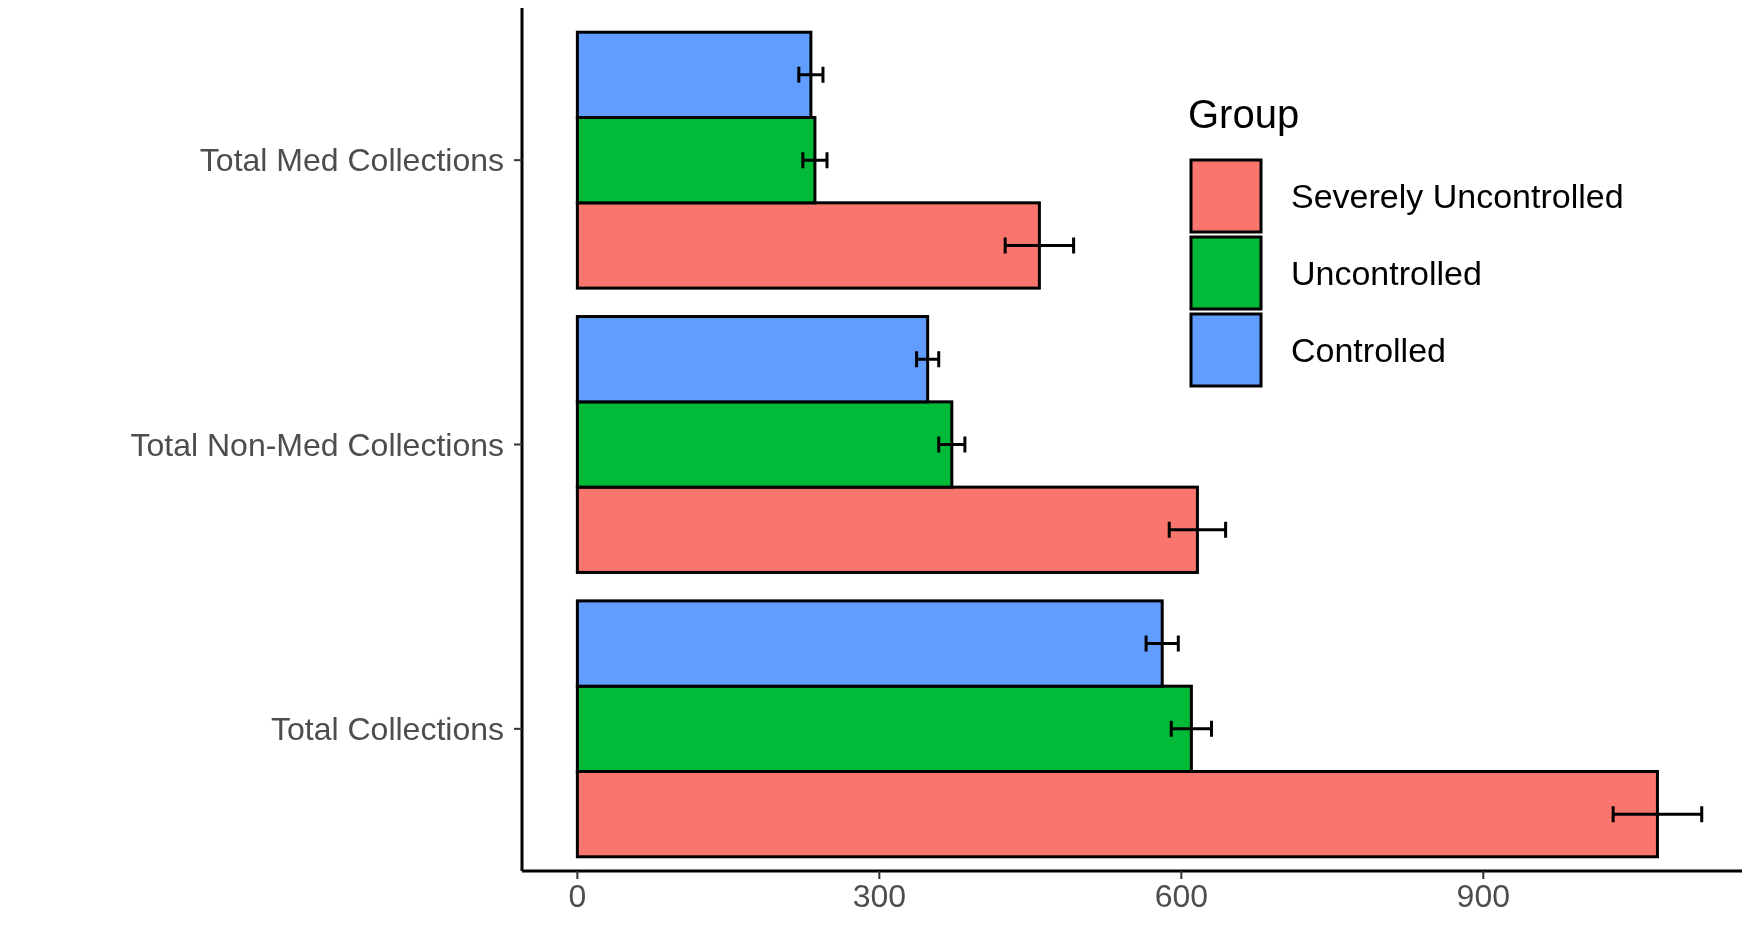  I want to click on x-tick-label: 0, so click(577, 896).